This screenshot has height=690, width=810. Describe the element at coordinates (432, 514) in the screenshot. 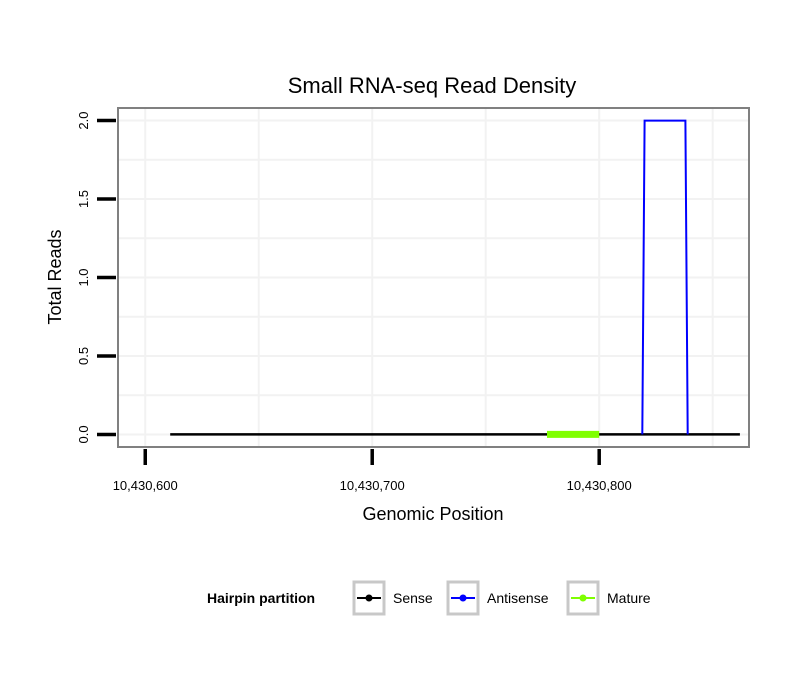

I see `x-axis-title: Genomic Position` at that location.